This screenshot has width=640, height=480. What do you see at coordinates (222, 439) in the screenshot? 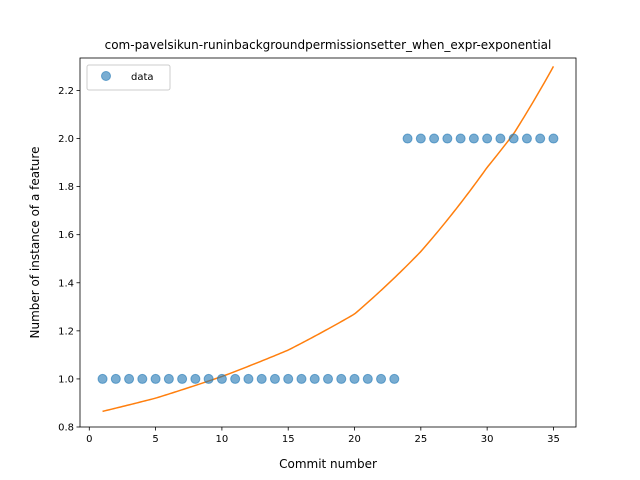
I see `x-tick-label: 10` at bounding box center [222, 439].